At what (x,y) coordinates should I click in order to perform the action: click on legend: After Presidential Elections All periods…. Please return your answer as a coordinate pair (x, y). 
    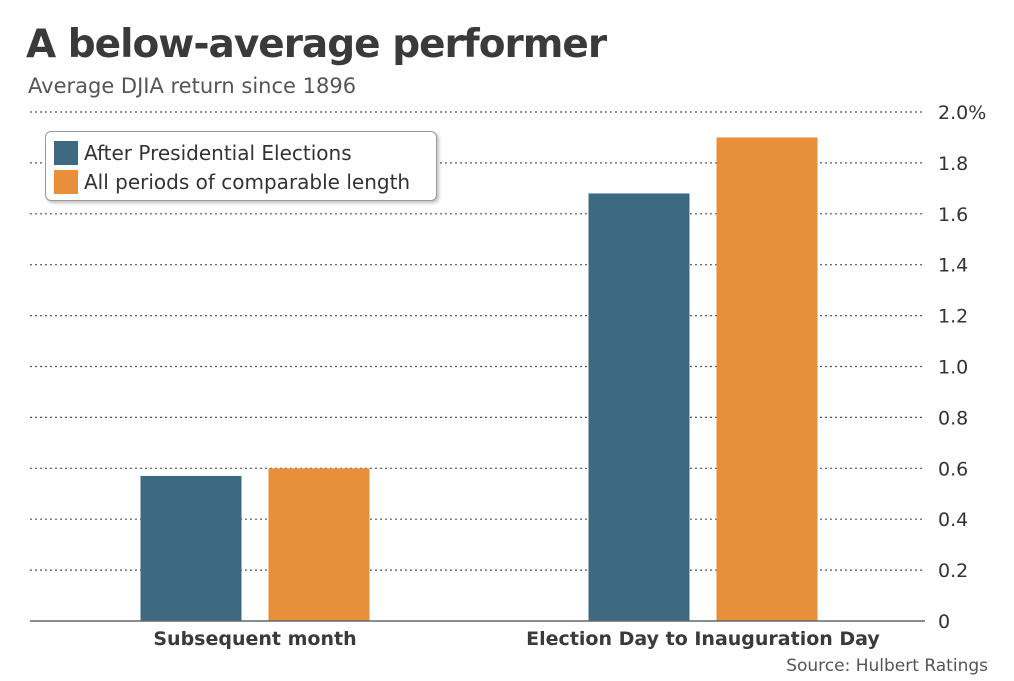
    Looking at the image, I should click on (241, 166).